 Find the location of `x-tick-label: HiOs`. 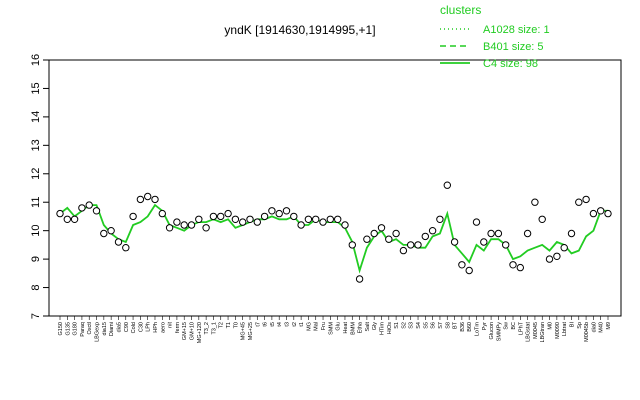

x-tick-label: HiOs is located at coordinates (390, 328).